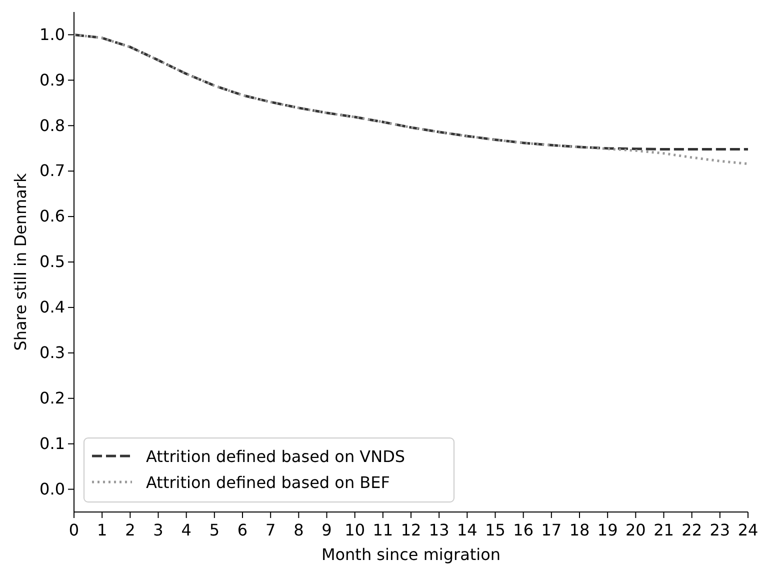  Describe the element at coordinates (52, 398) in the screenshot. I see `y-tick-label: 0.2` at that location.